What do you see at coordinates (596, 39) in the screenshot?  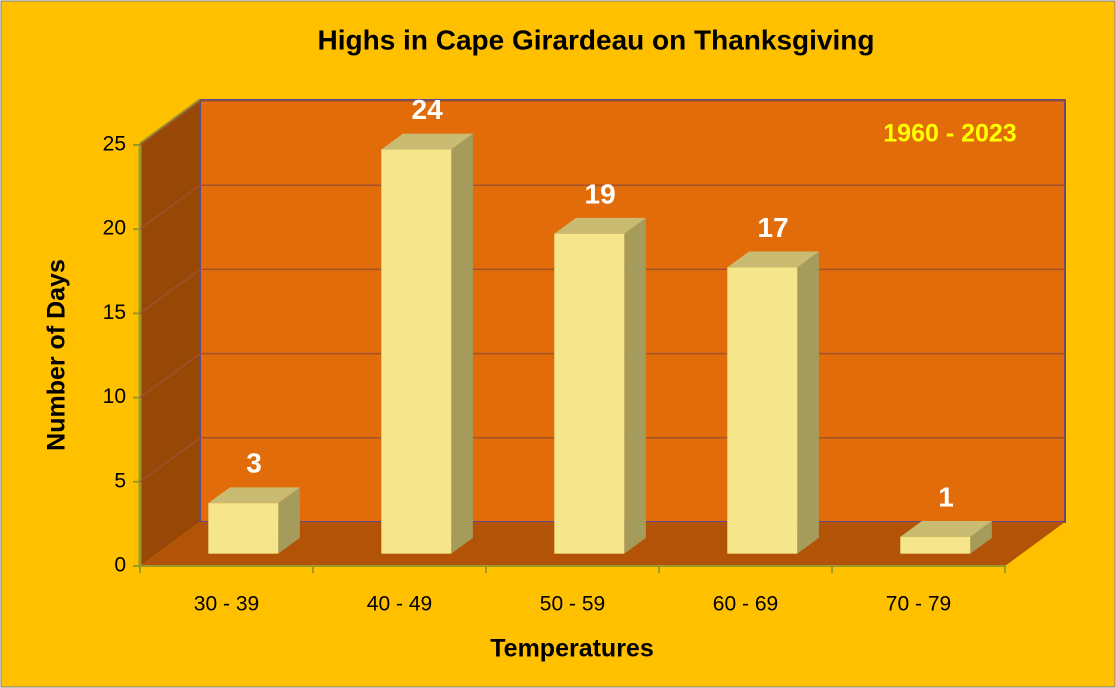 I see `chart-title: Highs in Cape Girardeau on Thanksgiving` at bounding box center [596, 39].